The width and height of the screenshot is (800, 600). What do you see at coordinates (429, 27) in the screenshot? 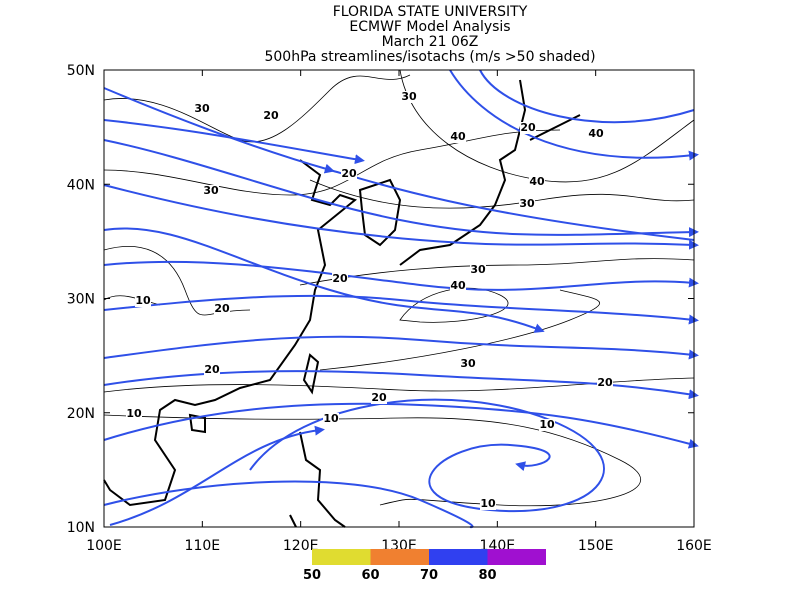
I see `header-line: ECMWF Model Analysis` at bounding box center [429, 27].